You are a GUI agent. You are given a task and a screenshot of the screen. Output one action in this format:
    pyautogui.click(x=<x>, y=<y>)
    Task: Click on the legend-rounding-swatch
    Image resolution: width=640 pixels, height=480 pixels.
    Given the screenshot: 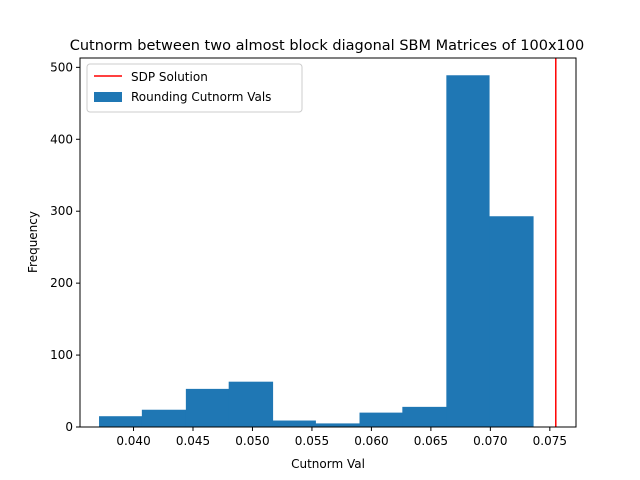 What is the action you would take?
    pyautogui.click(x=108, y=97)
    